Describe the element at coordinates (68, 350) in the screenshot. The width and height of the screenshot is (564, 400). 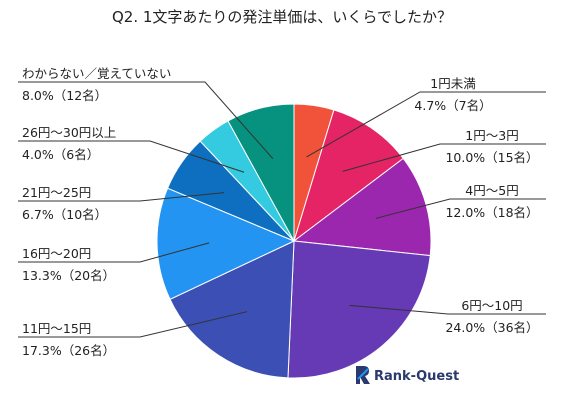
I see `slice-value-label: 17.3%（26名）` at that location.